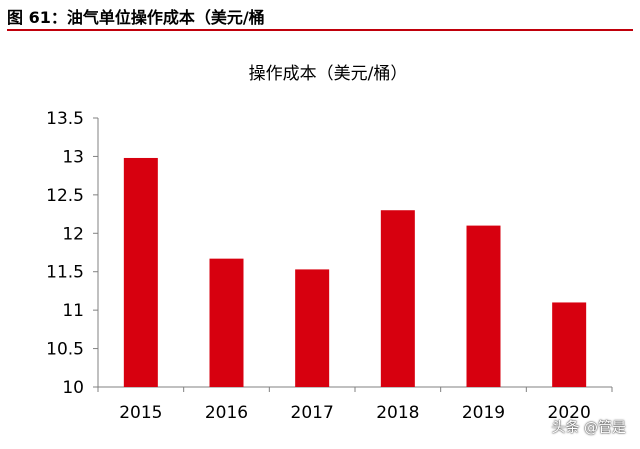  Describe the element at coordinates (72, 253) in the screenshot. I see `y-axis: 10 10.5 11 11.5 12 12.5 13 13.5` at that location.